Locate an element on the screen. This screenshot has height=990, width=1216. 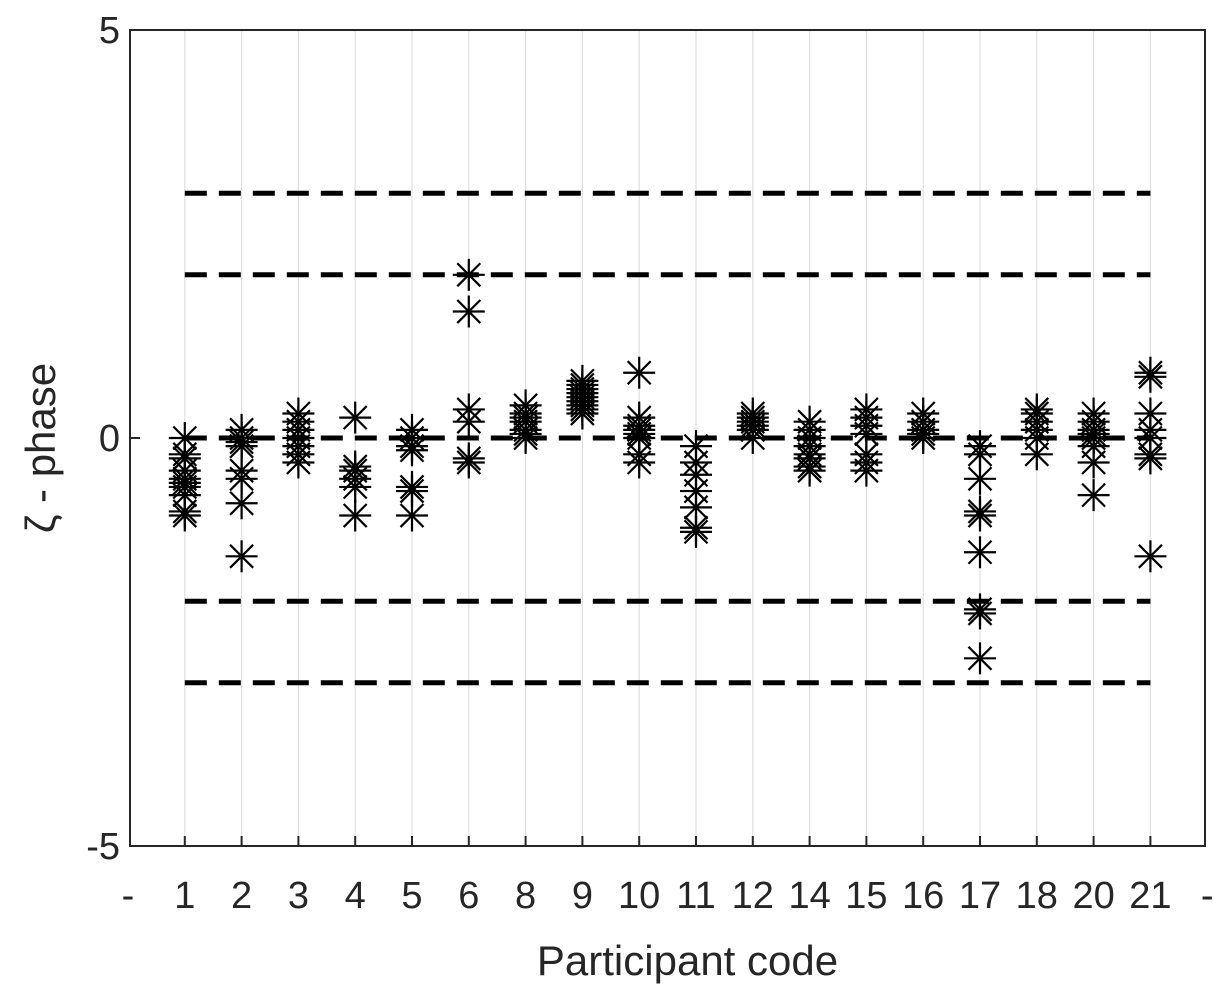
x-tick-label-dash-0: - is located at coordinates (128, 896).